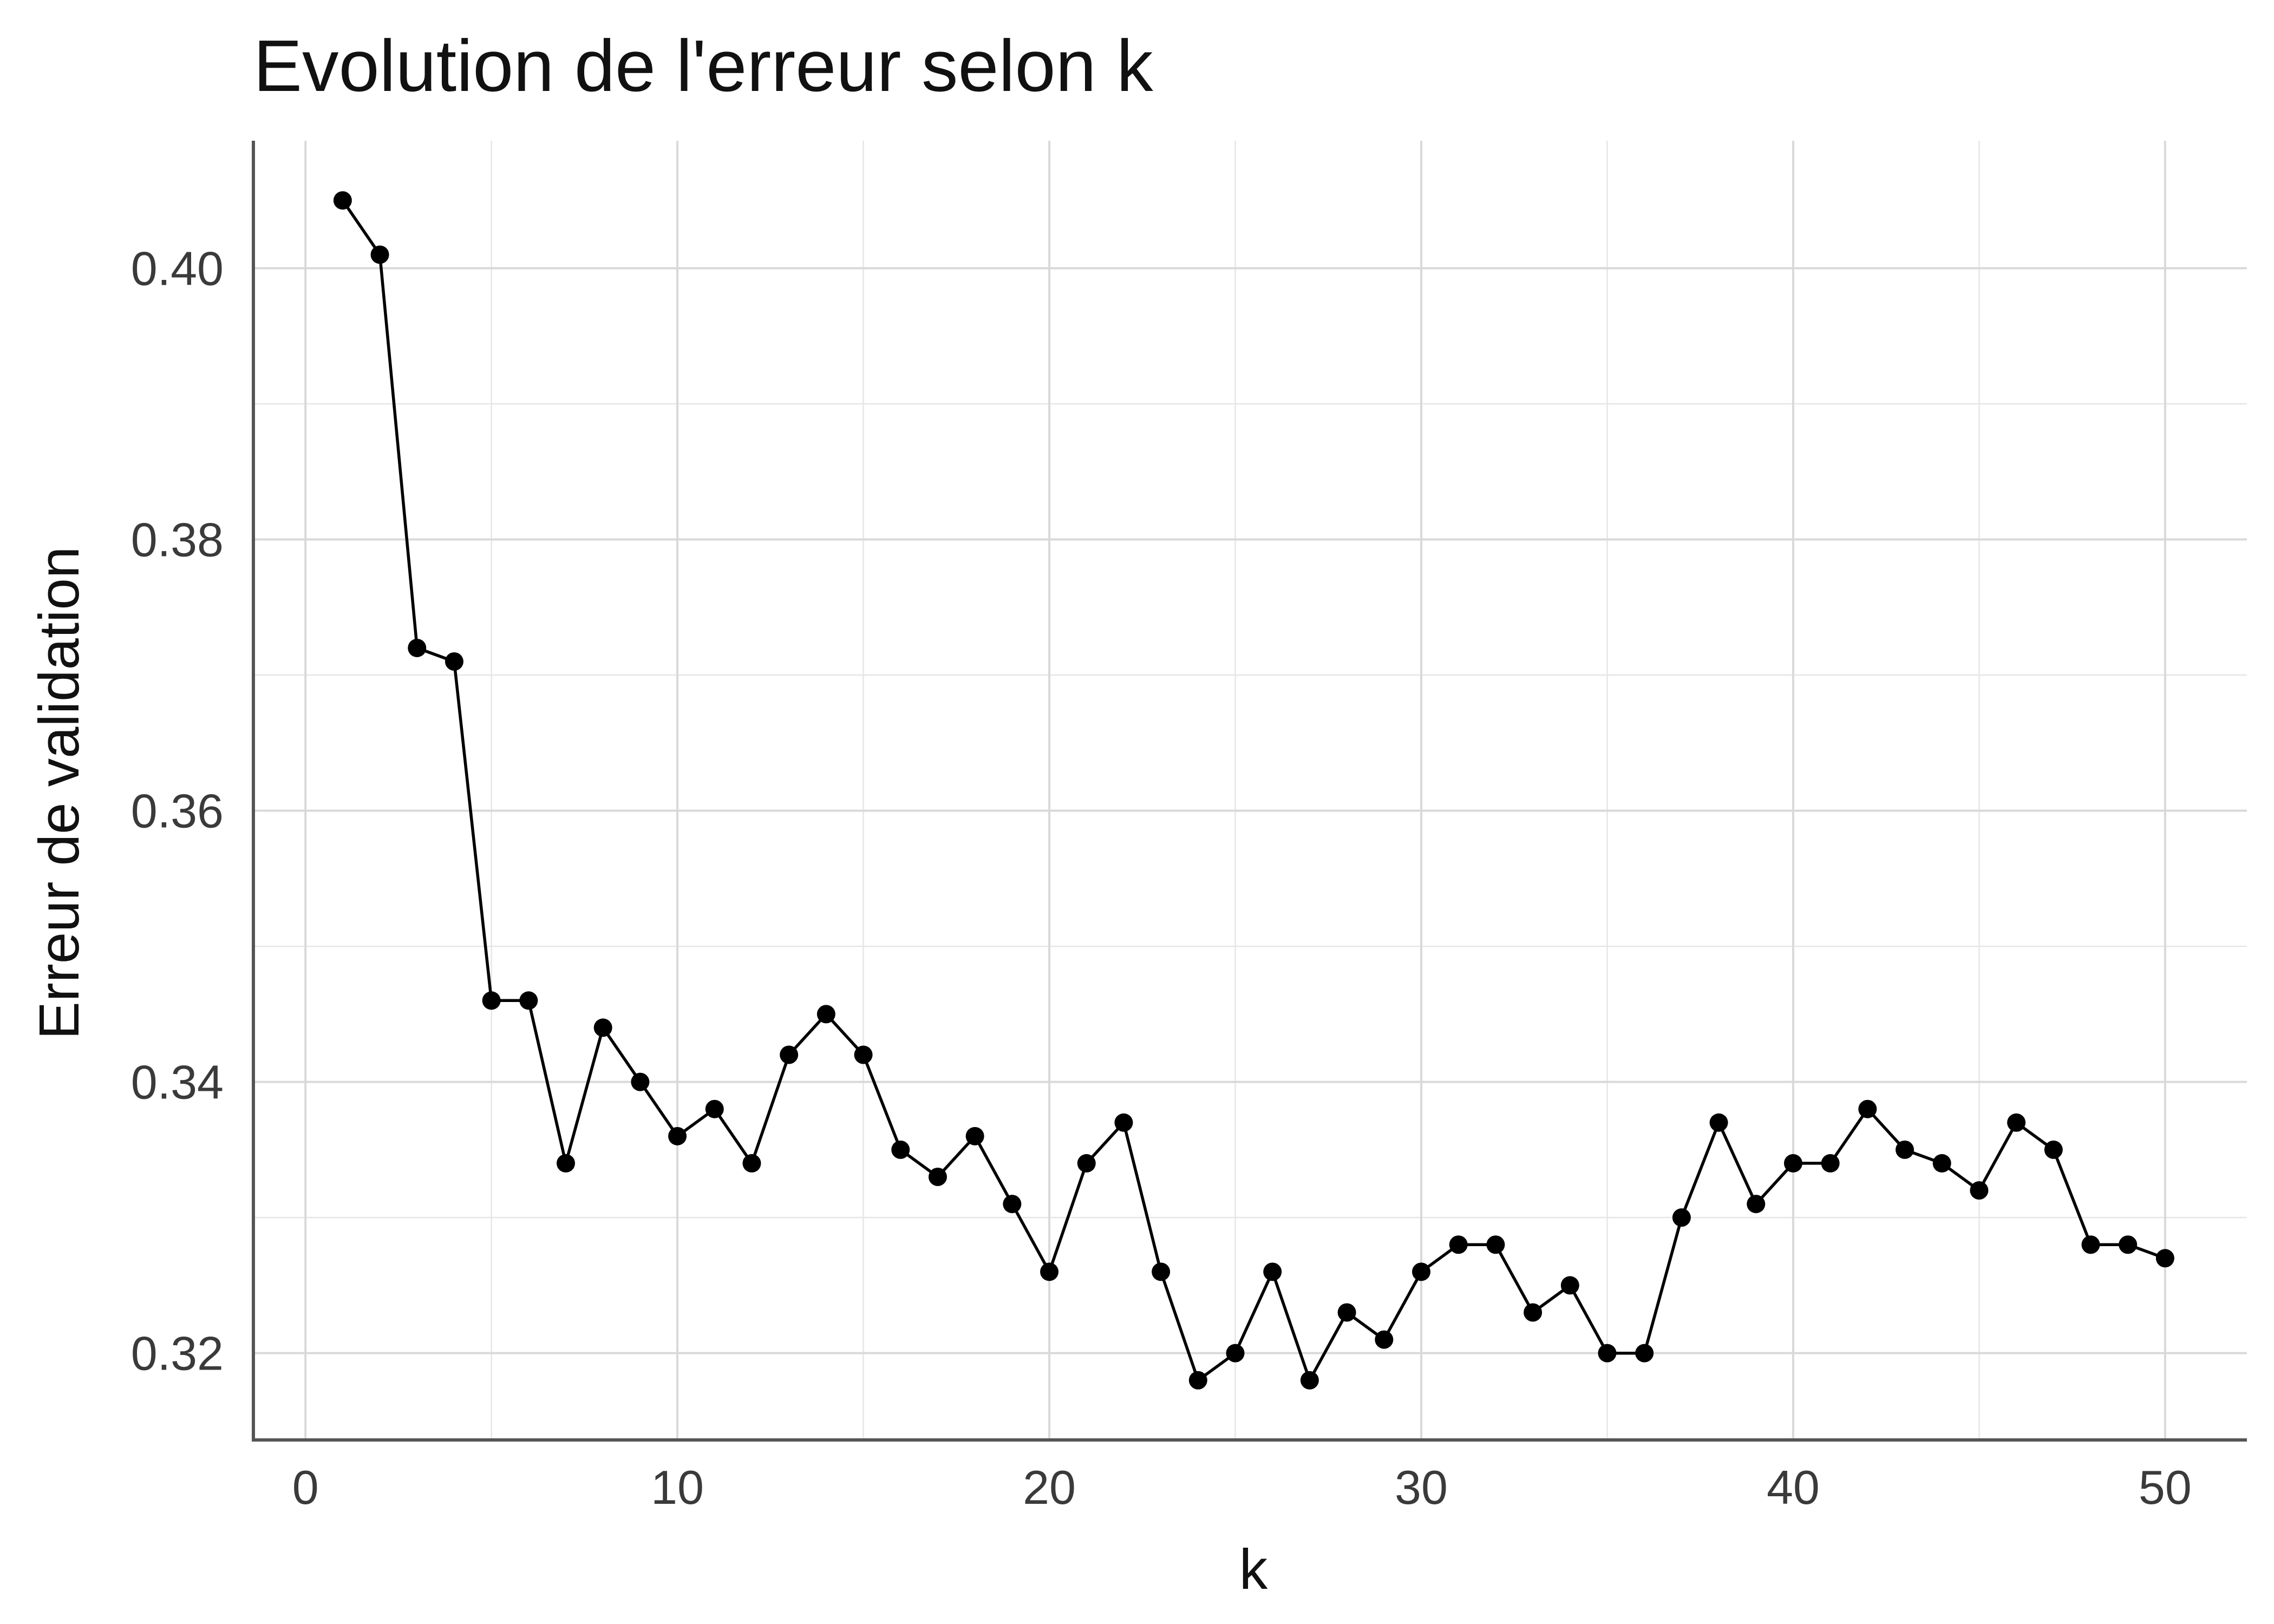 The width and height of the screenshot is (2274, 1624). I want to click on y-tick-label: 0.38, so click(177, 540).